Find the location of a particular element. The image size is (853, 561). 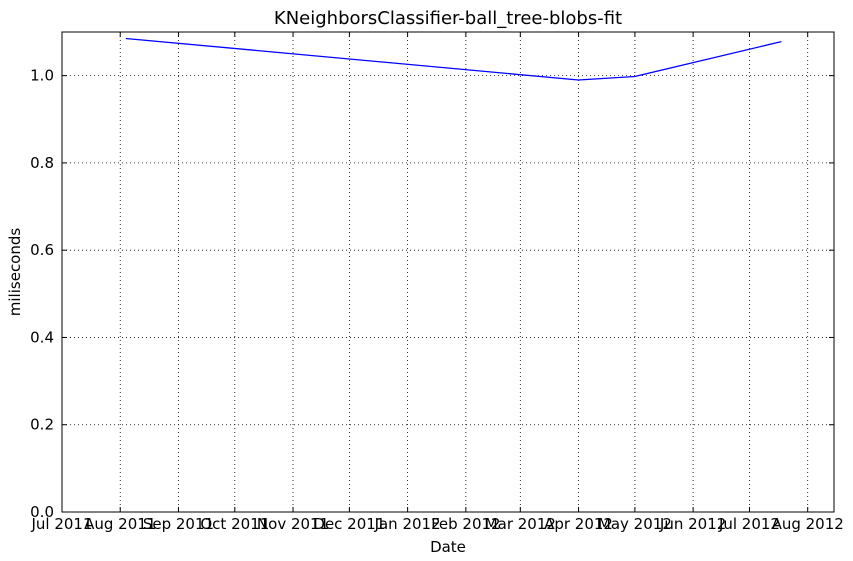

x-tick-label: Aug 2012 is located at coordinates (808, 524).